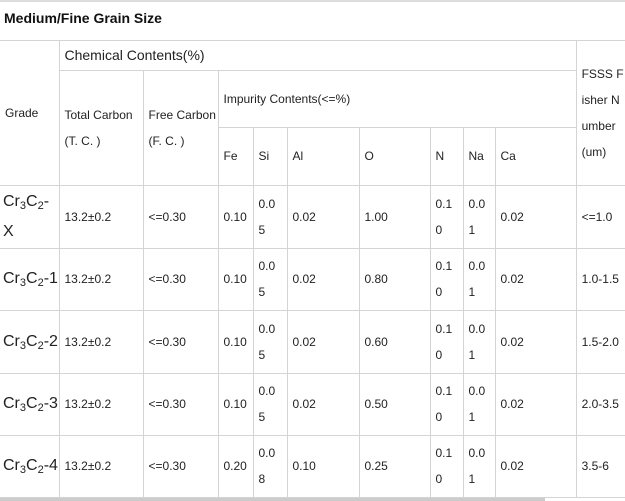  Describe the element at coordinates (394, 341) in the screenshot. I see `o-cell: 0.60` at that location.